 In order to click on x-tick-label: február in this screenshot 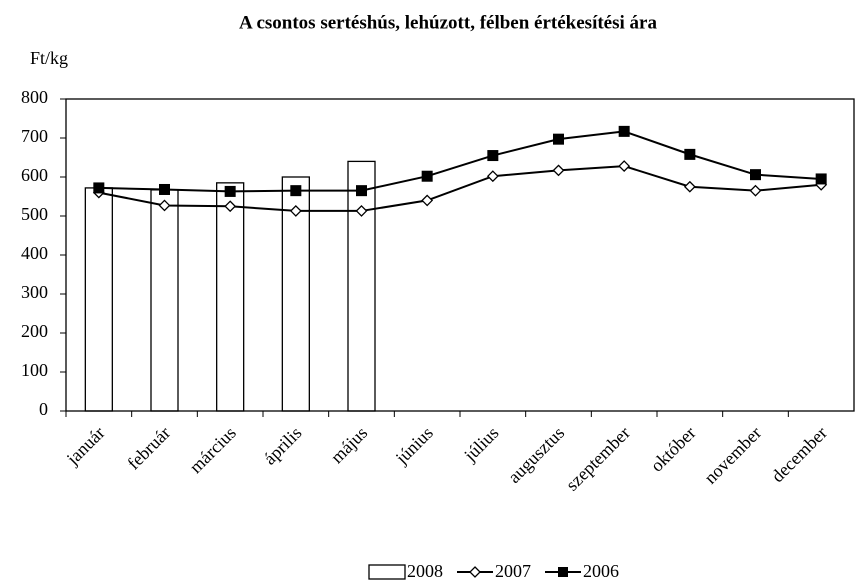, I will do `click(148, 448)`.